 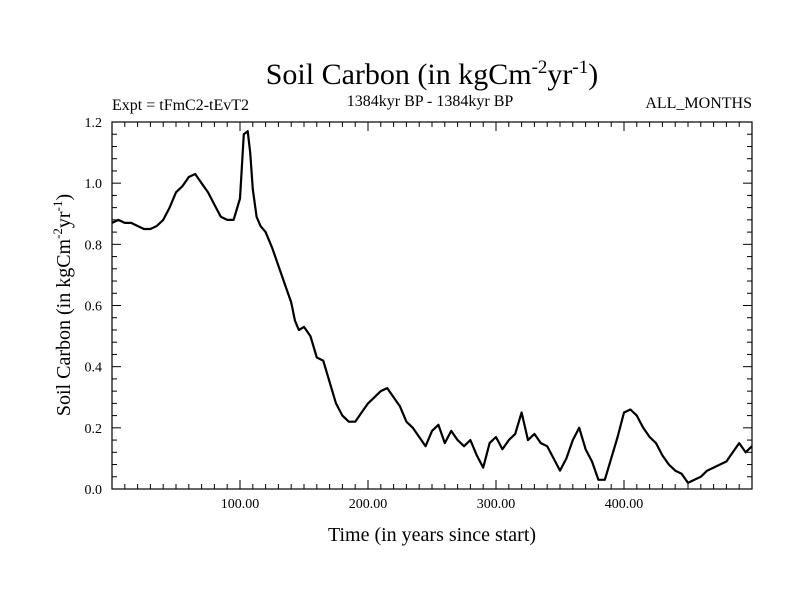 What do you see at coordinates (94, 245) in the screenshot?
I see `y-tick-label: 0.8` at bounding box center [94, 245].